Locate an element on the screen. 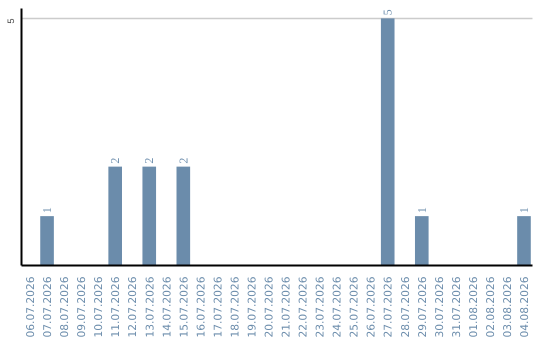 Image resolution: width=540 pixels, height=340 pixels. data-label: 5 is located at coordinates (387, 12).